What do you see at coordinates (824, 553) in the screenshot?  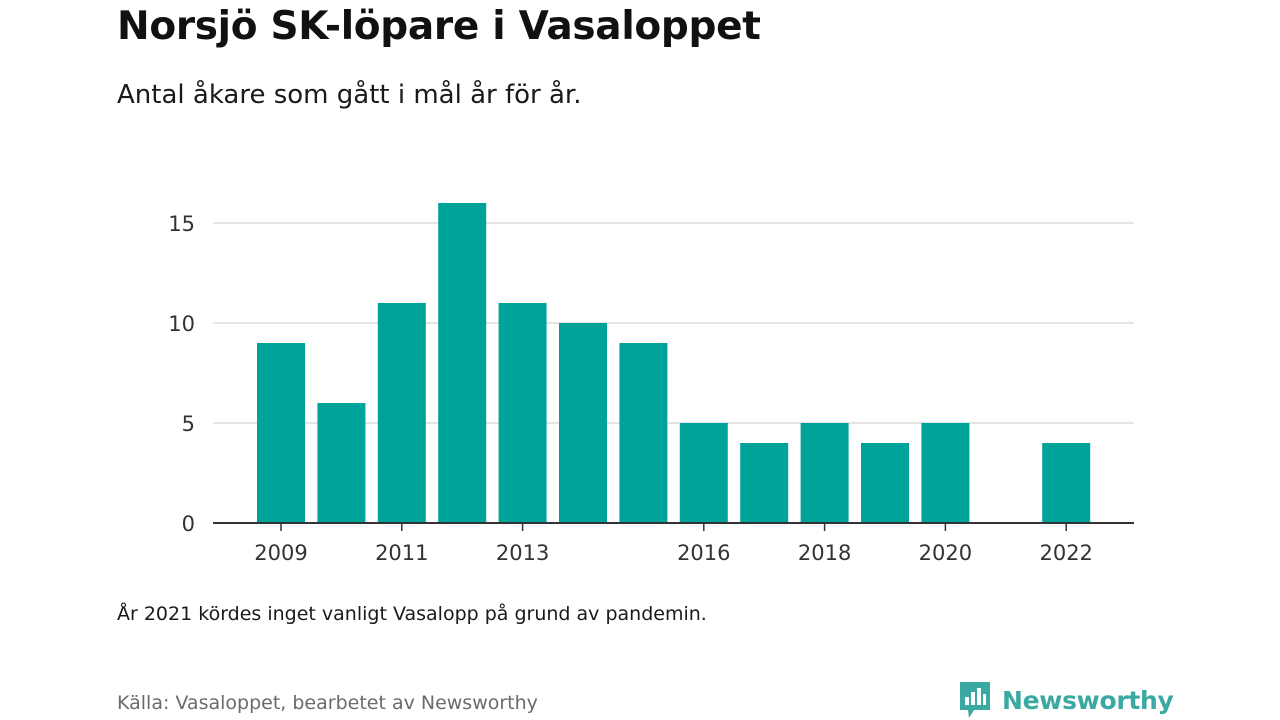 I see `x-tick-label: 2018` at bounding box center [824, 553].